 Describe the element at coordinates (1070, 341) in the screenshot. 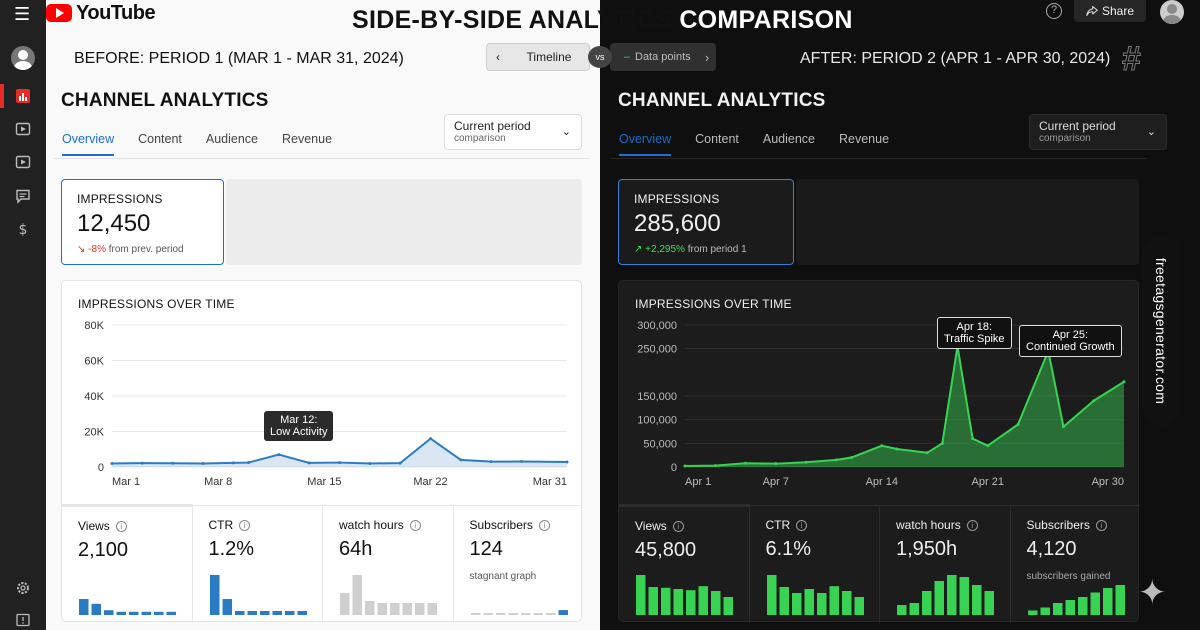

I see `chart-tooltip-apr-25: Apr 25: Continued Growth` at that location.